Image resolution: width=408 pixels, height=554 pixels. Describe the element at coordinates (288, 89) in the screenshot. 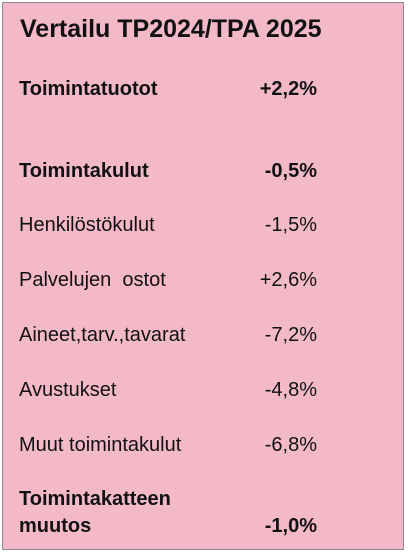

I see `row-value: +2,2%` at that location.